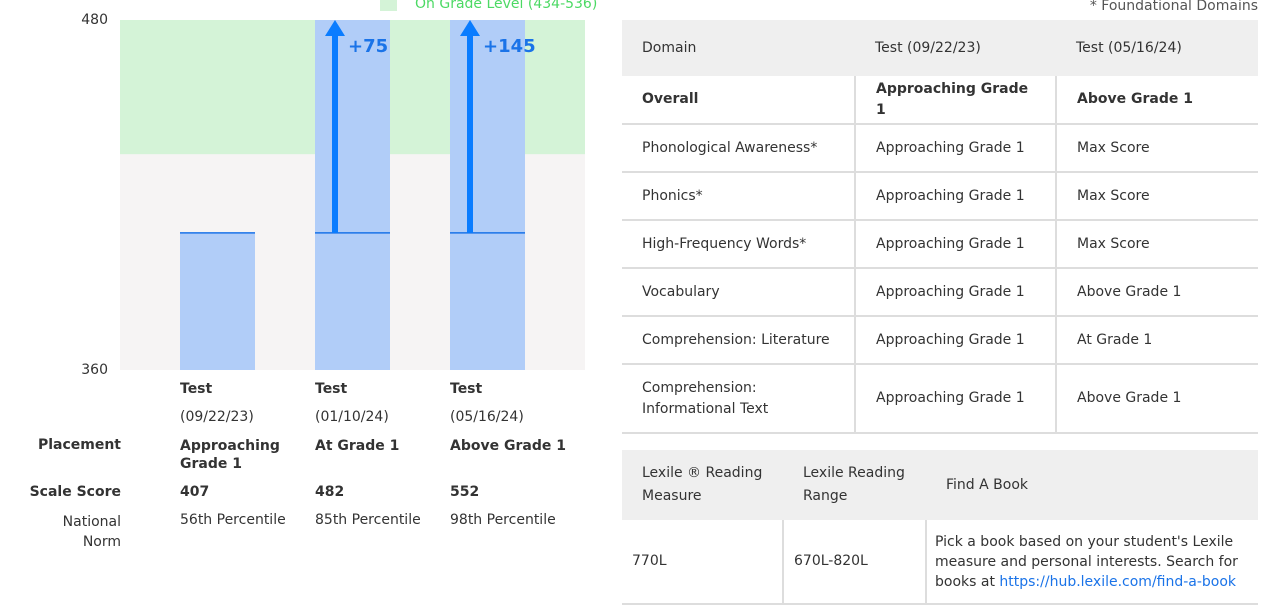 Image resolution: width=1280 pixels, height=605 pixels. What do you see at coordinates (1173, 7) in the screenshot?
I see `footnote: * Foundational Domains` at bounding box center [1173, 7].